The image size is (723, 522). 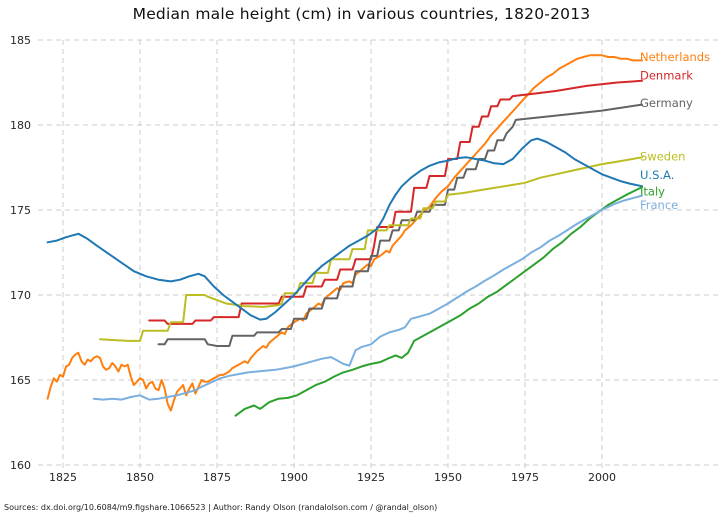 What do you see at coordinates (666, 103) in the screenshot?
I see `series-label-germany: Germany` at bounding box center [666, 103].